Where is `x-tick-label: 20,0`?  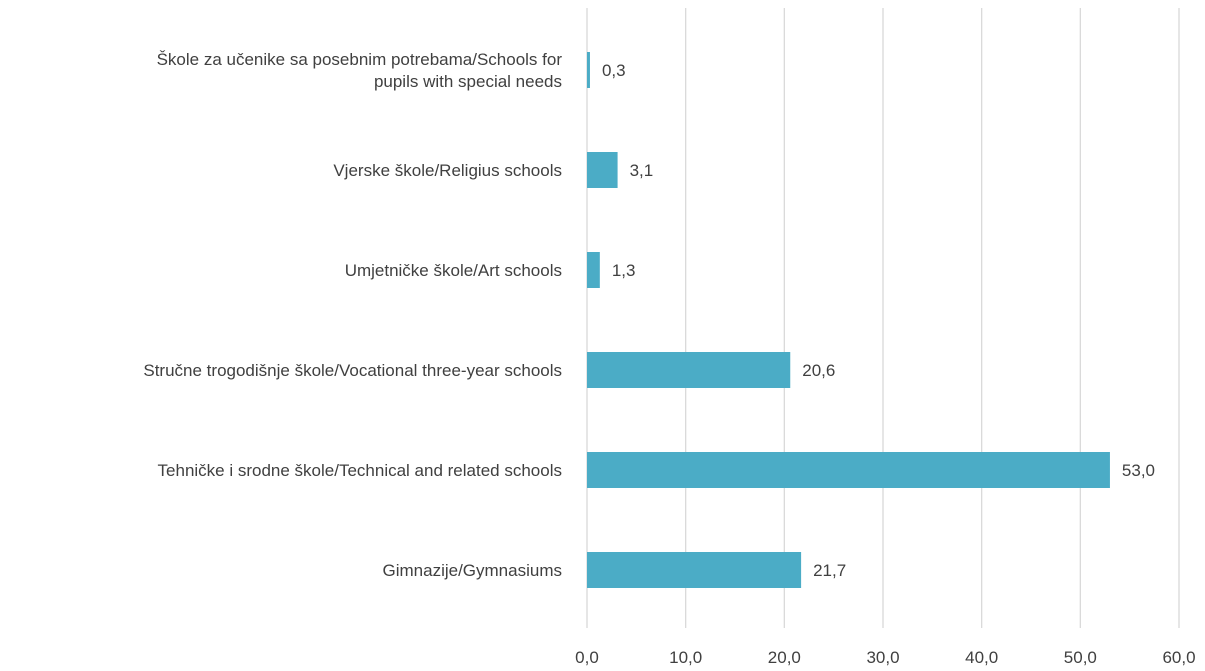
x-tick-label: 20,0 is located at coordinates (784, 657).